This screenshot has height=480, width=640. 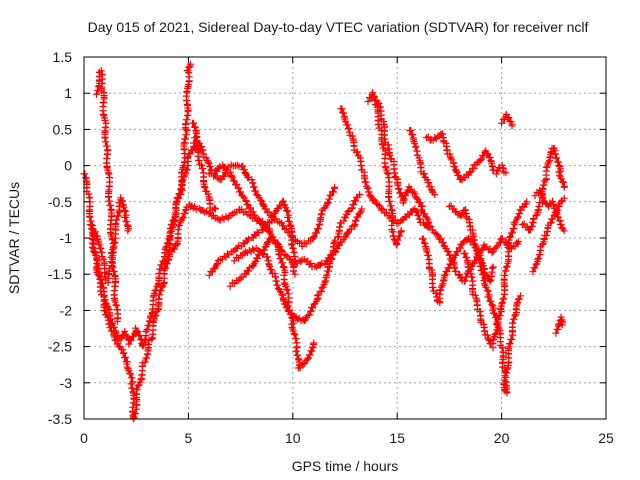 I want to click on series-9-markers, so click(x=272, y=303).